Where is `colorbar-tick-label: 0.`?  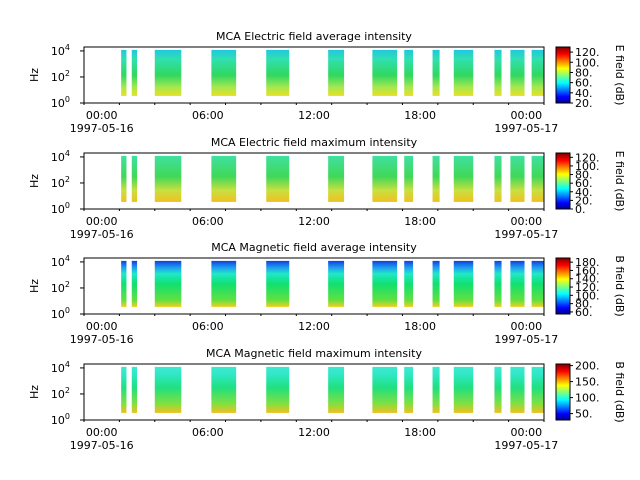 colorbar-tick-label: 0. is located at coordinates (580, 209).